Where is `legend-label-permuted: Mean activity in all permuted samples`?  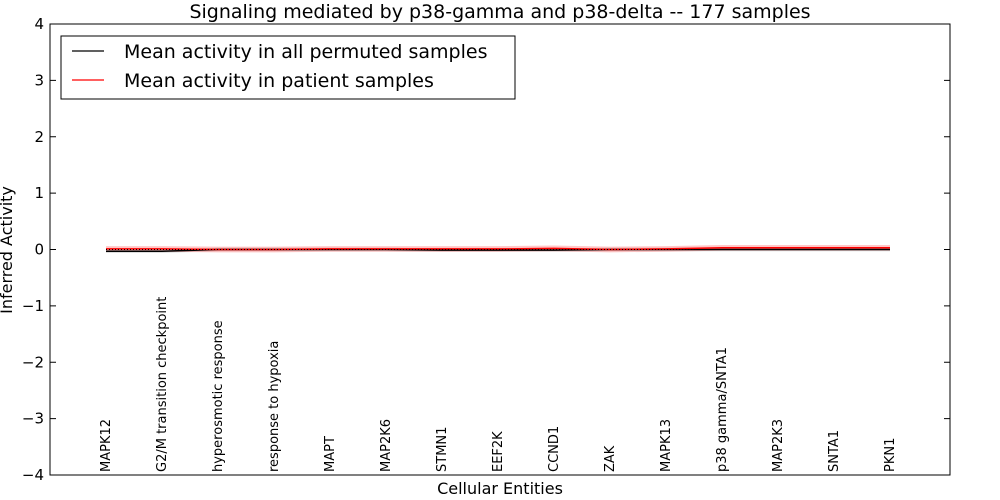 legend-label-permuted: Mean activity in all permuted samples is located at coordinates (305, 52).